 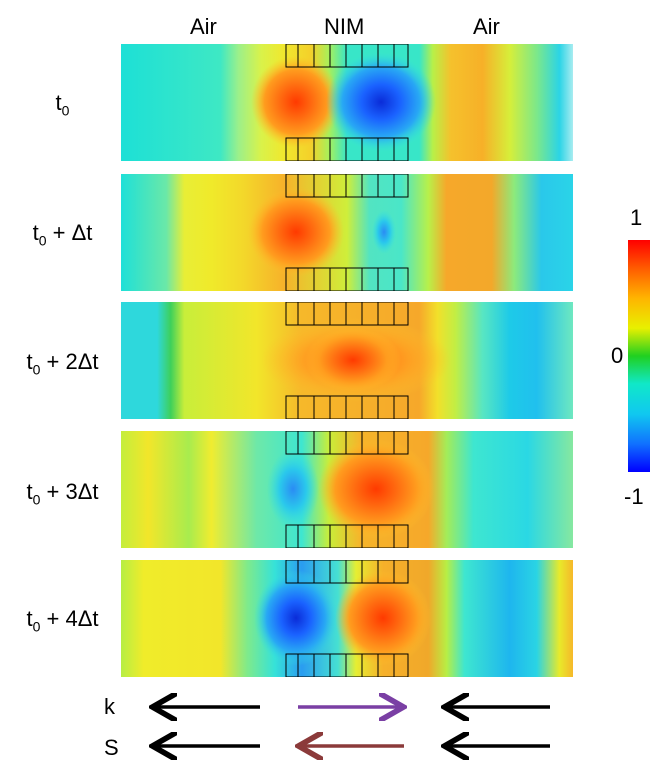 I want to click on s-label: S, so click(x=111, y=747).